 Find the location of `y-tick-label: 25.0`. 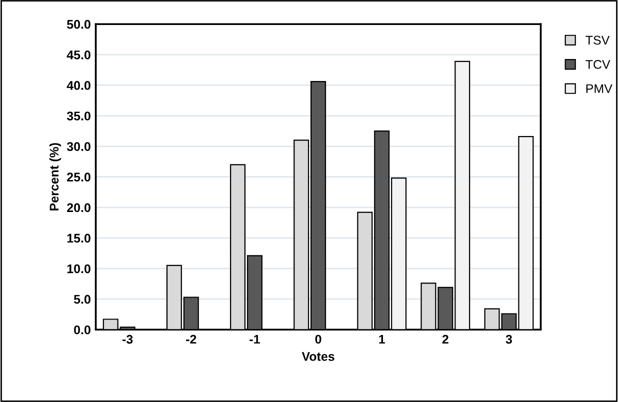

y-tick-label: 25.0 is located at coordinates (78, 177).